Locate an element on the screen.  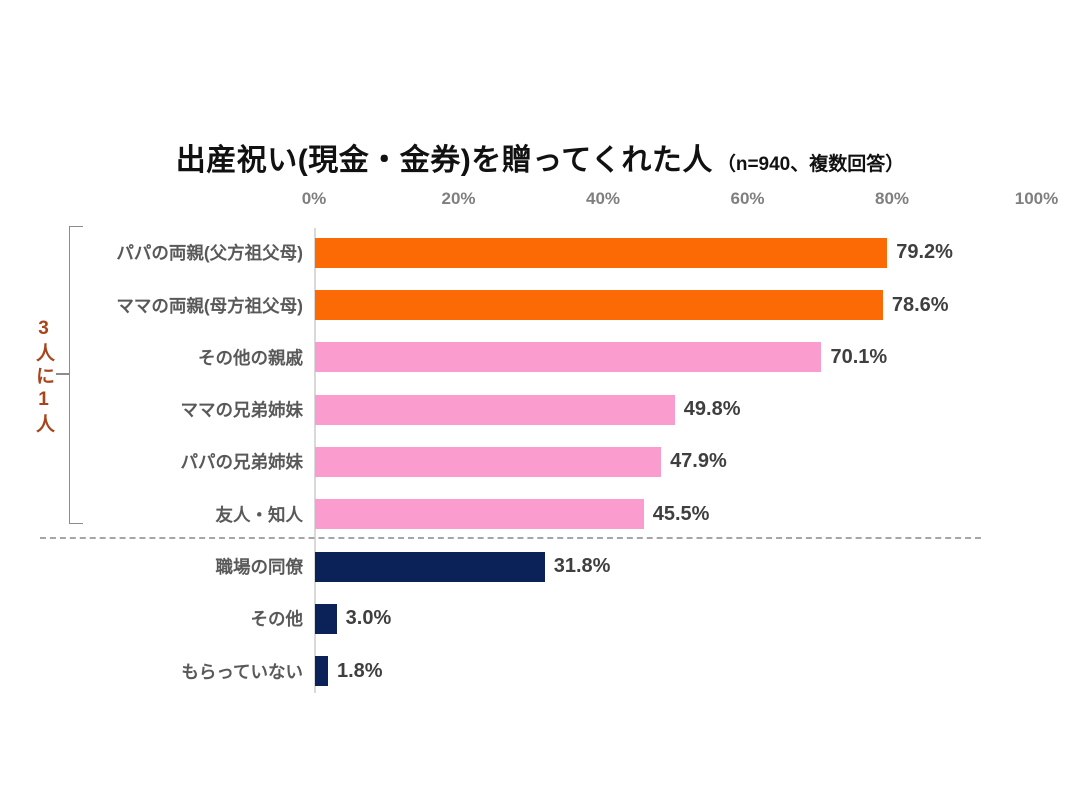
chart-title-main: 出産祝い(現金・金券)を贈ってくれた人 is located at coordinates (444, 160).